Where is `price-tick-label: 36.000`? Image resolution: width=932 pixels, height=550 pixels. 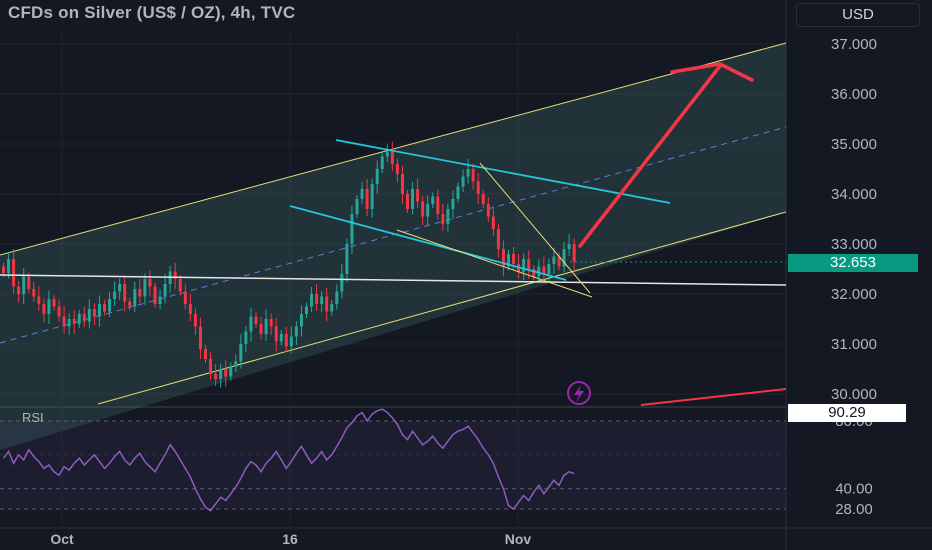 price-tick-label: 36.000 is located at coordinates (854, 94).